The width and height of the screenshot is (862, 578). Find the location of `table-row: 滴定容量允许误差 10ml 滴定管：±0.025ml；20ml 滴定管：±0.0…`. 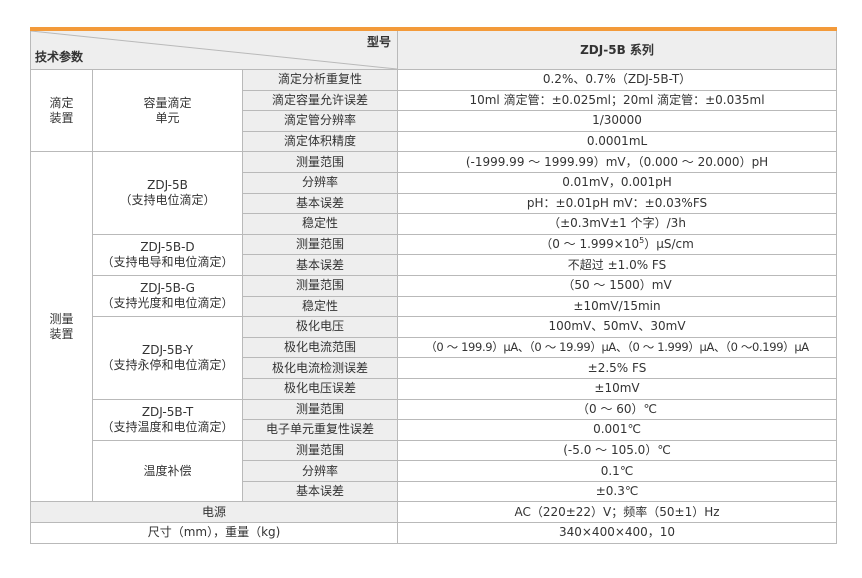

table-row: 滴定容量允许误差 10ml 滴定管：±0.025ml；20ml 滴定管：±0.0… is located at coordinates (434, 100).